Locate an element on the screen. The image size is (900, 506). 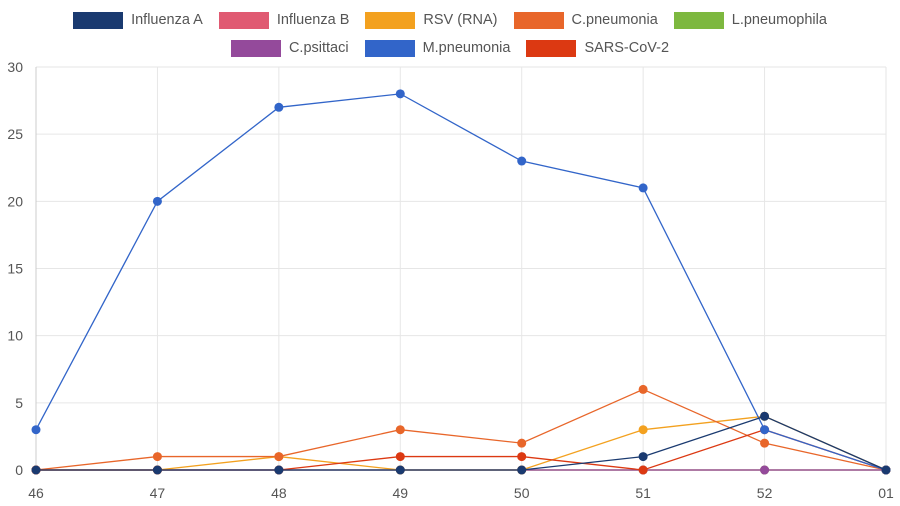
legend-label: Influenza B is located at coordinates (313, 20).